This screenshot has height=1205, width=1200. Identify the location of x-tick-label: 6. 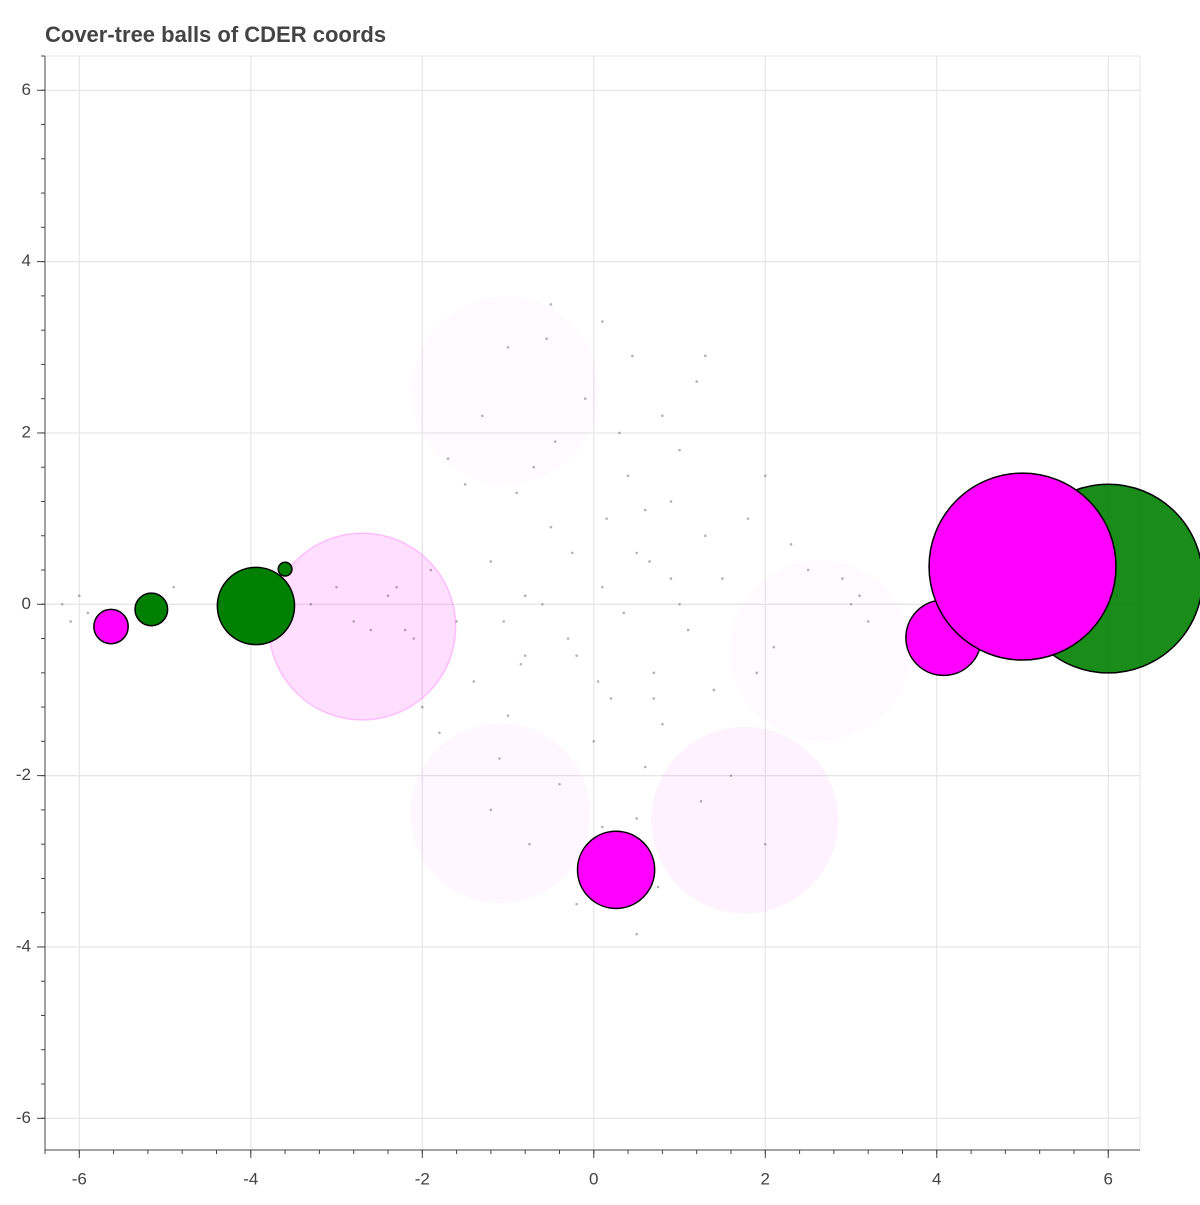
(1108, 1178).